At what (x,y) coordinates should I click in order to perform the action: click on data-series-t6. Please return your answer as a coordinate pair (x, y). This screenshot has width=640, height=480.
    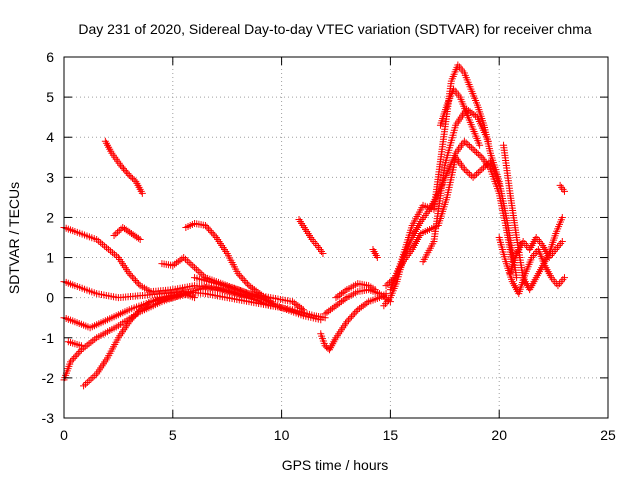
    Looking at the image, I should click on (74, 344).